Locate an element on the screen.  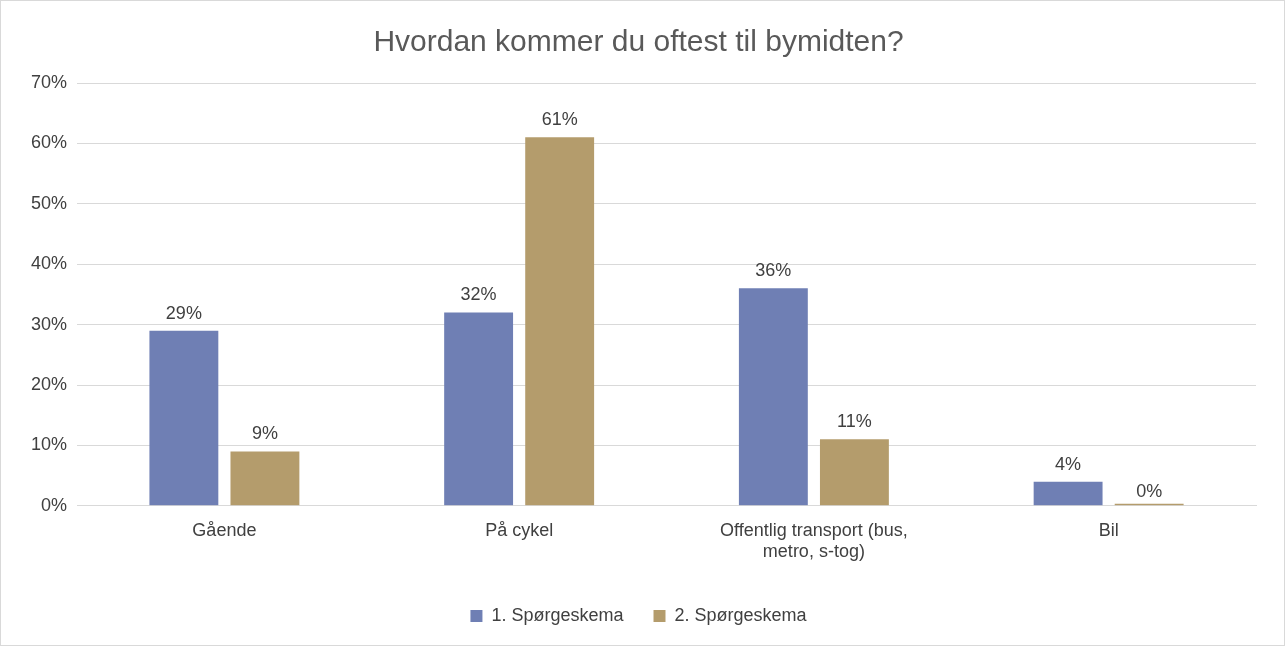
x-tick-label: Bil is located at coordinates (1108, 529).